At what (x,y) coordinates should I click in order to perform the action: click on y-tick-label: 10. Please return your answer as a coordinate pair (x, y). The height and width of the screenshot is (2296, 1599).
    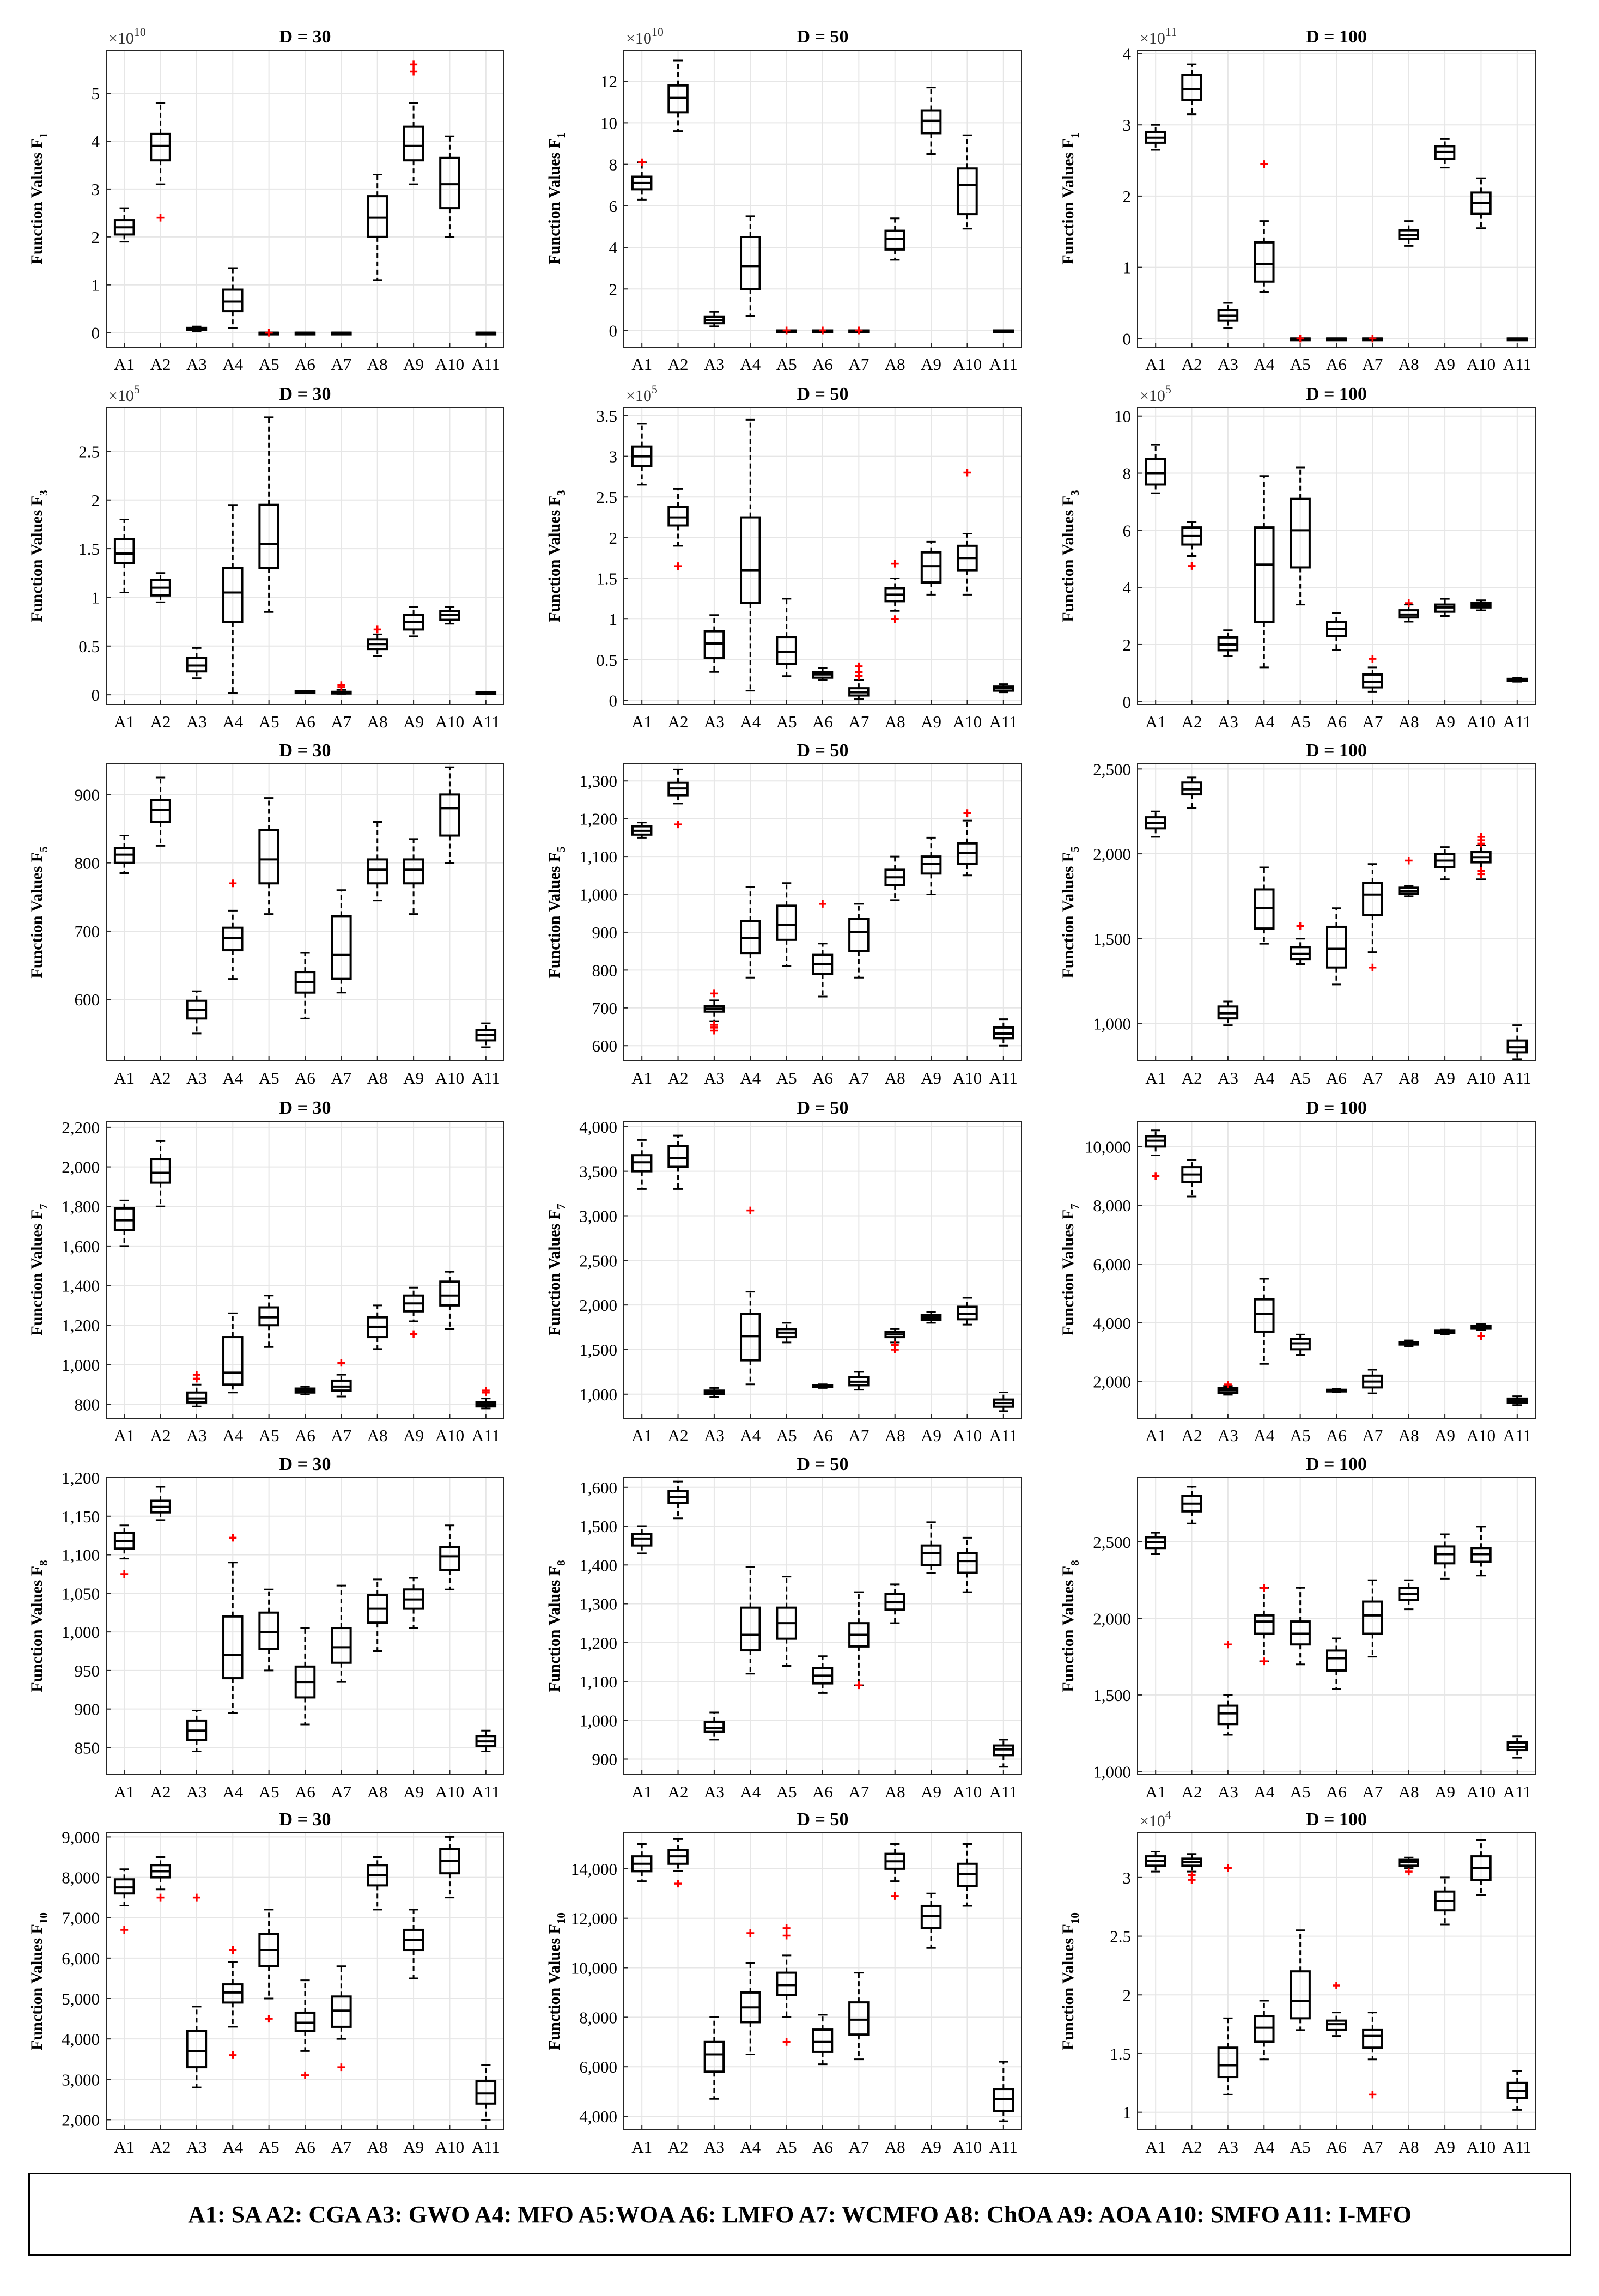
    Looking at the image, I should click on (1122, 417).